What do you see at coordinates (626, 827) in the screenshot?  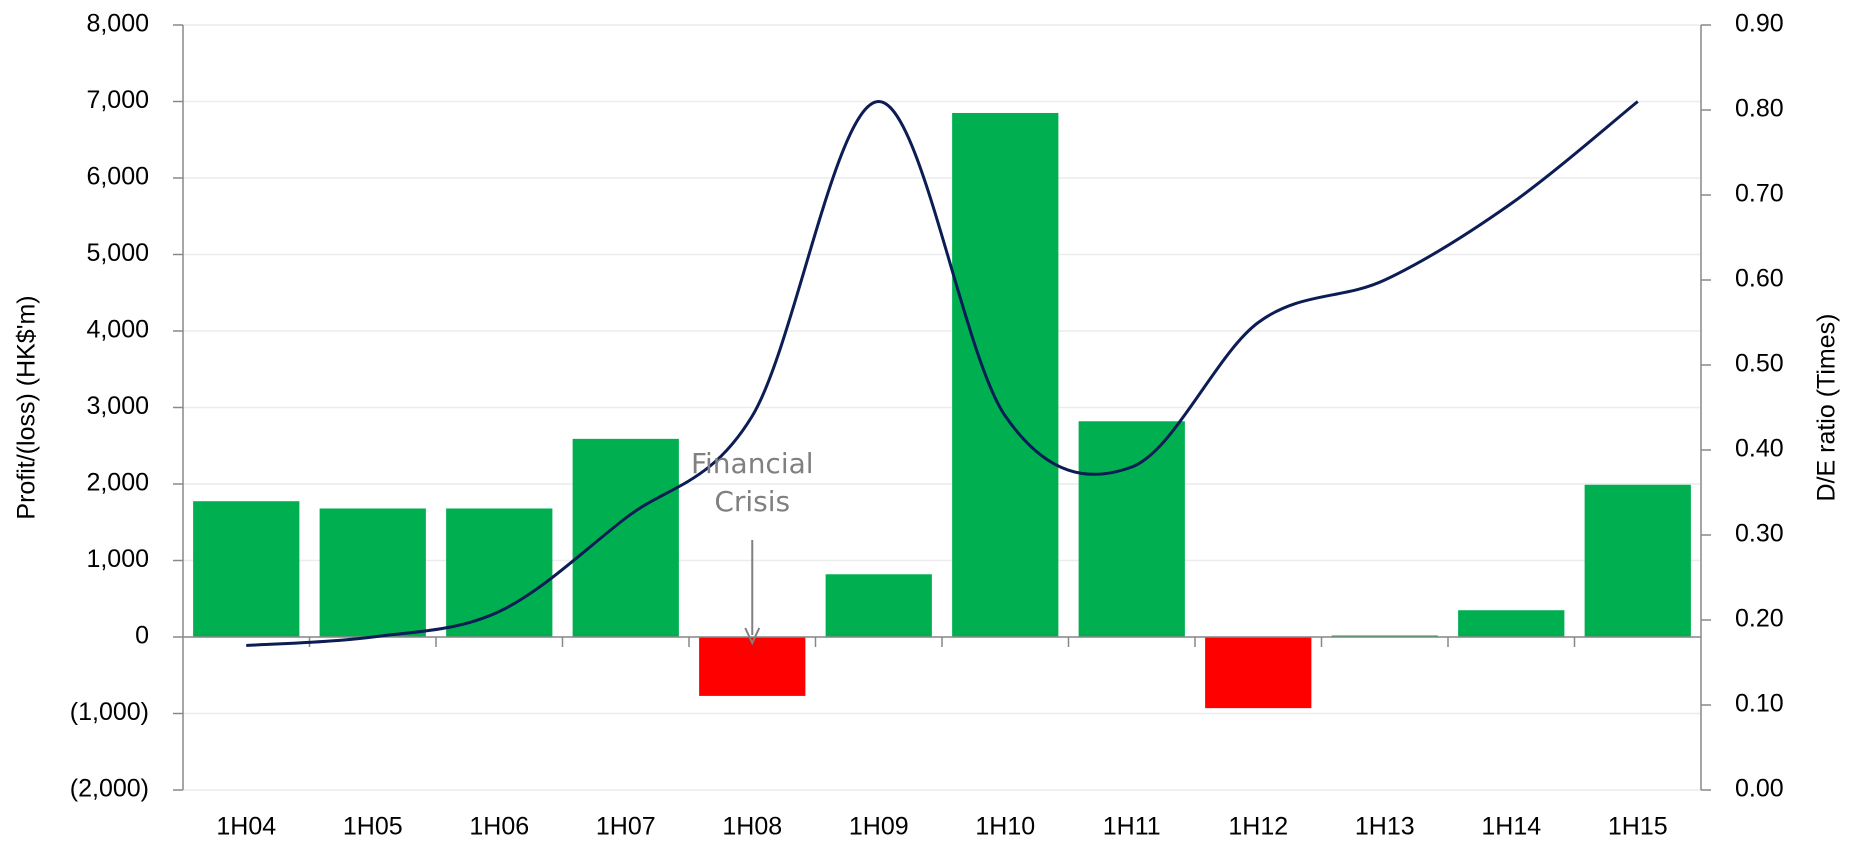 I see `x-tick-label: 1H07` at bounding box center [626, 827].